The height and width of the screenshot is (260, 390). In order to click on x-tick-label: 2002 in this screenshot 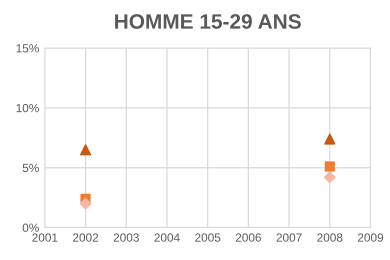, I will do `click(85, 237)`.